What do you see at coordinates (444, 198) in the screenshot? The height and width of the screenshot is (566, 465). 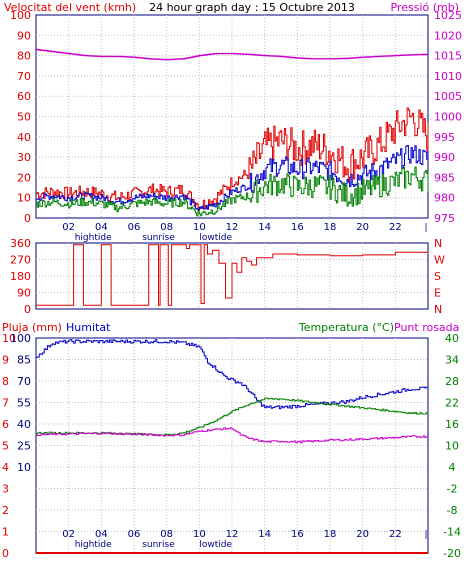 I see `pressure-tick-980: 980` at bounding box center [444, 198].